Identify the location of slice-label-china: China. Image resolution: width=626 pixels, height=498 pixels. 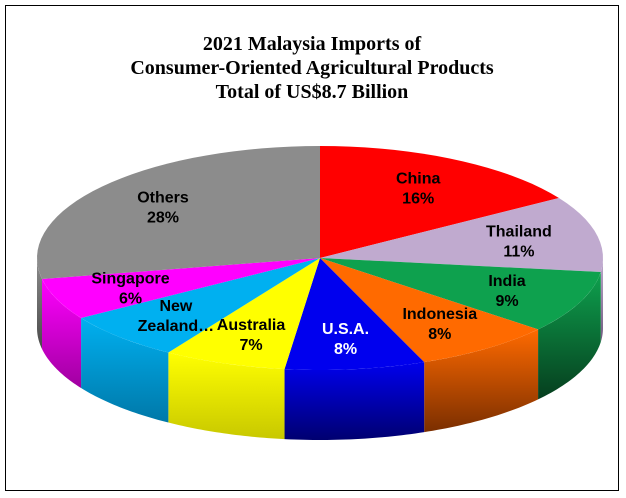
(418, 178).